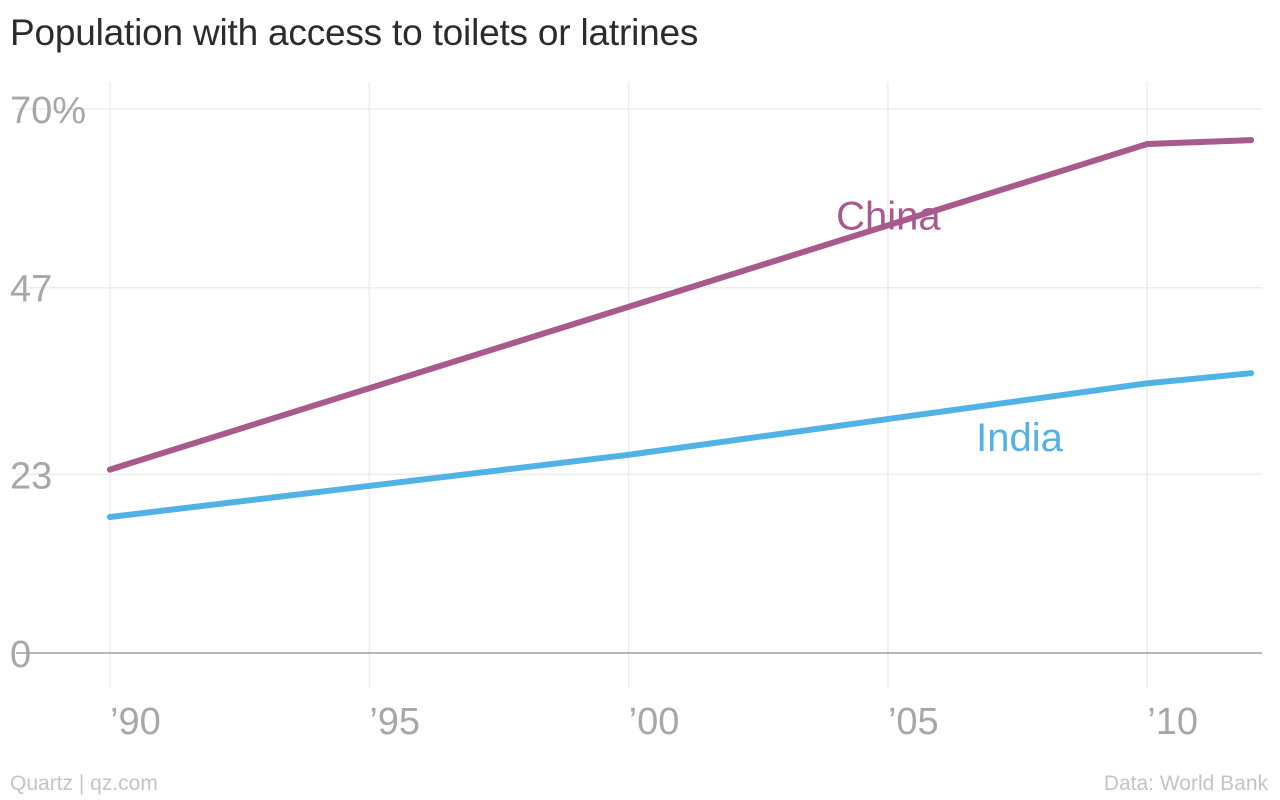 This screenshot has height=800, width=1280. I want to click on series-label-china: China, so click(888, 216).